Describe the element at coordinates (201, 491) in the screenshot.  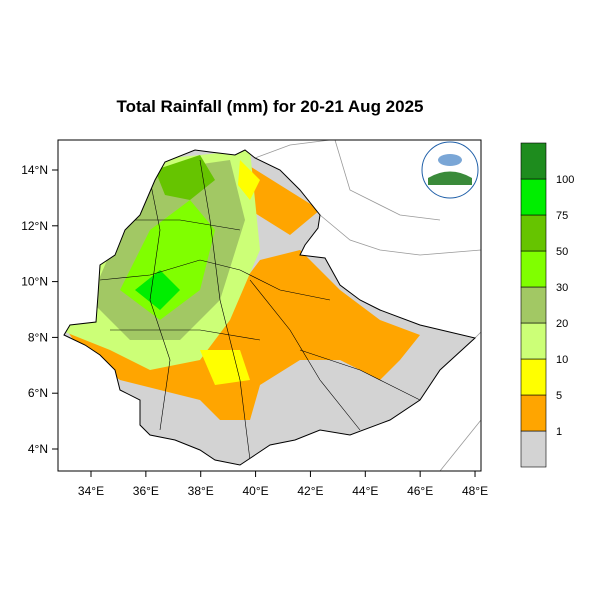
I see `x-tick-label: 38°E` at that location.